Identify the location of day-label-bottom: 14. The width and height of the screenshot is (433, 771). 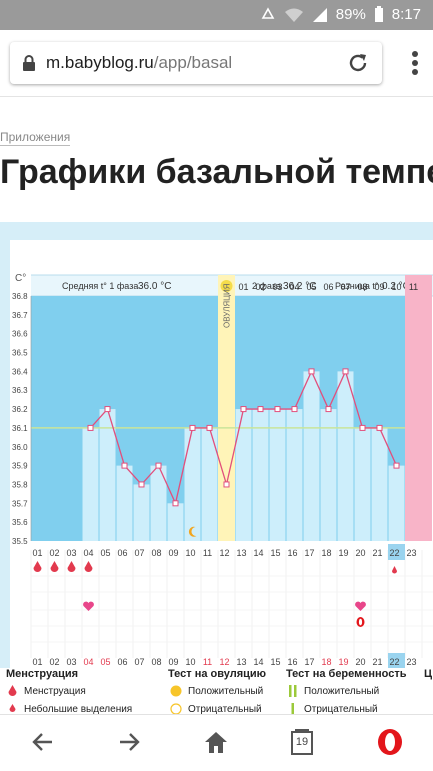
(258, 662).